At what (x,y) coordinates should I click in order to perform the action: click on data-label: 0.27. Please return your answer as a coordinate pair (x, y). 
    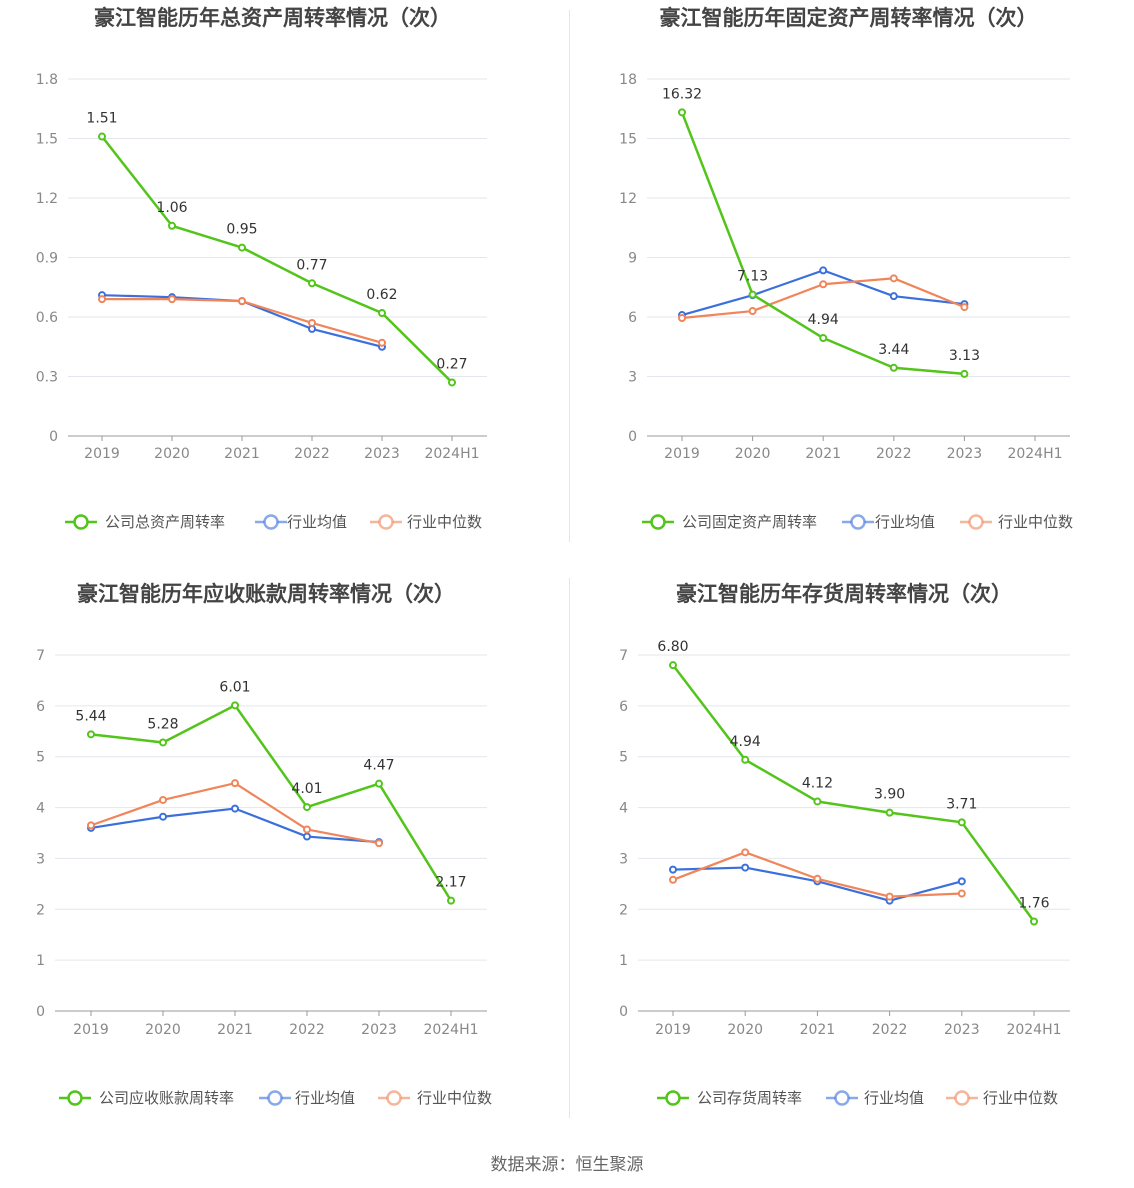
    Looking at the image, I should click on (451, 364).